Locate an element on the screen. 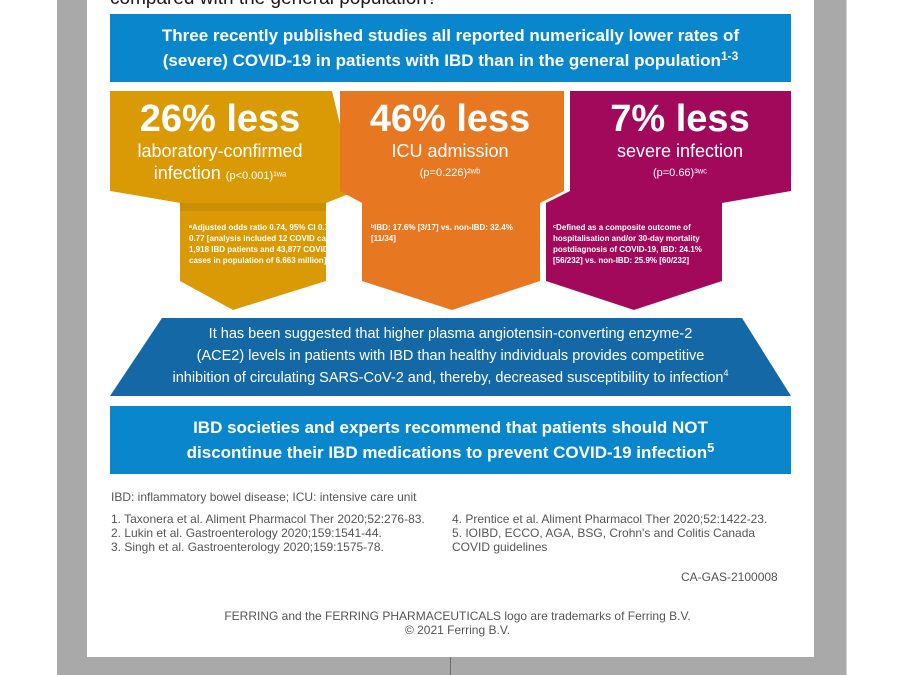 The height and width of the screenshot is (675, 900). stat-1-label-2-wrap: infection (p<0.001)¹ʷᵃ is located at coordinates (220, 173).